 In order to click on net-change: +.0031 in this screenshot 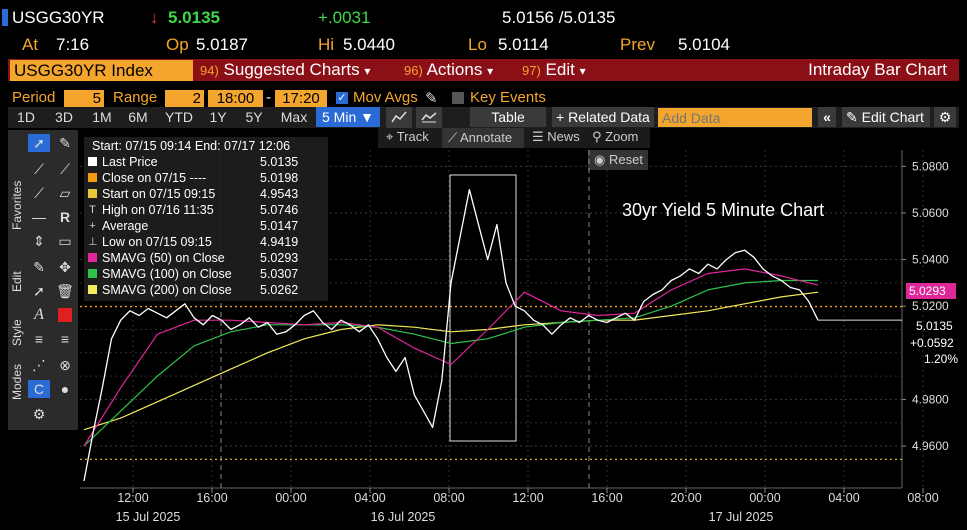, I will do `click(344, 17)`.